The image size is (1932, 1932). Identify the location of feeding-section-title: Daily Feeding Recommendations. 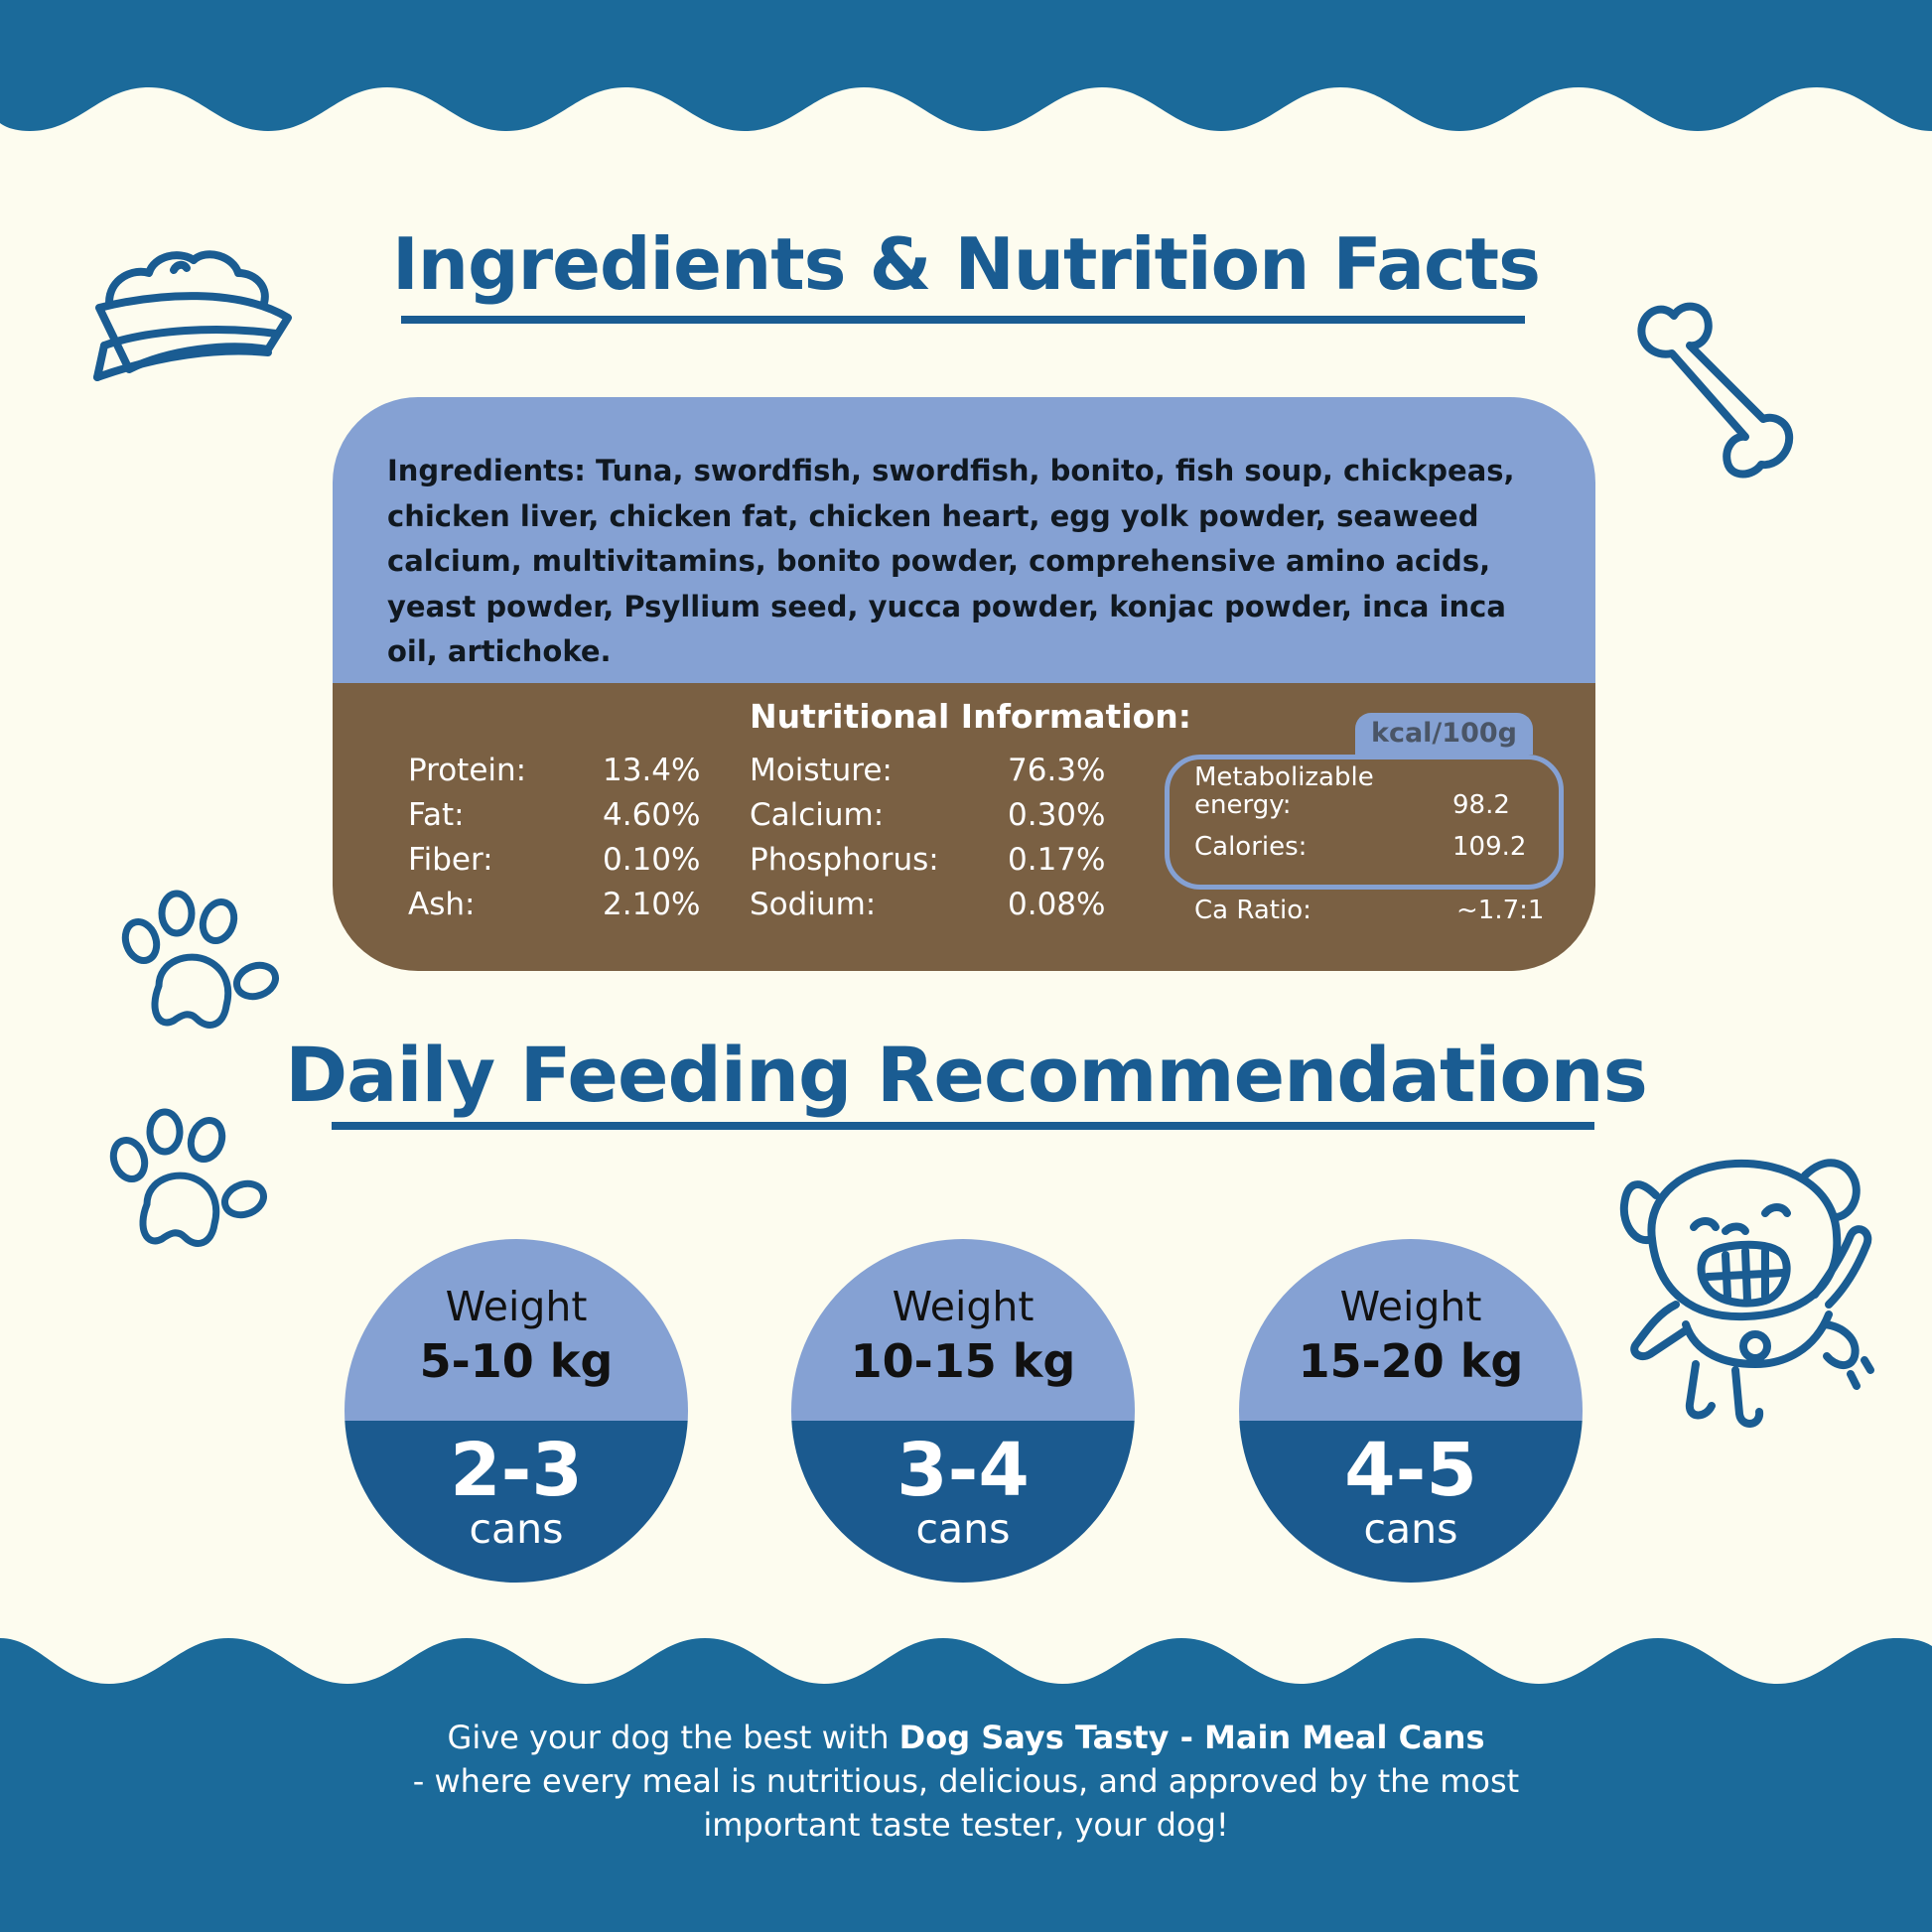
(967, 1075).